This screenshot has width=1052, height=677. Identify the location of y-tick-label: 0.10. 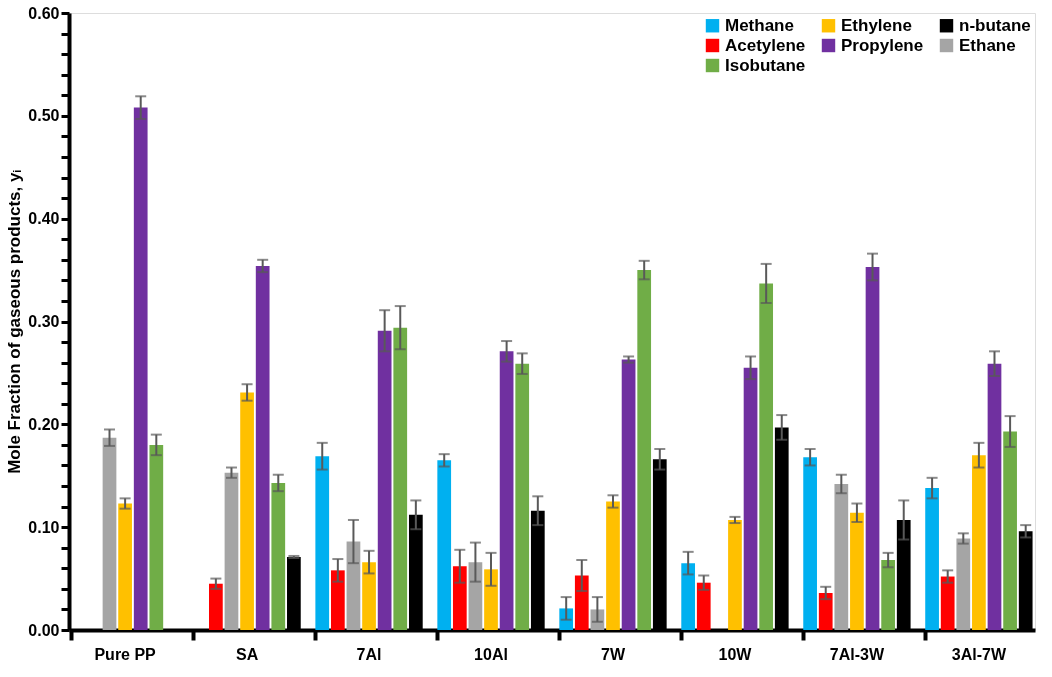
(44, 527).